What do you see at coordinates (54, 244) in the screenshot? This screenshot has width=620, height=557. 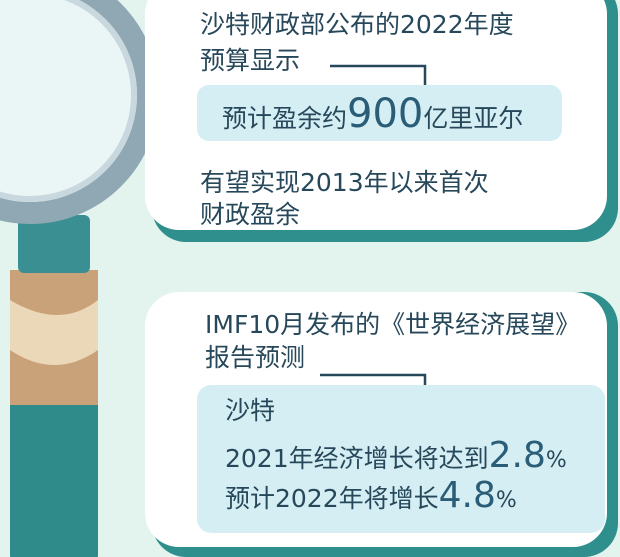 I see `handle-neck` at bounding box center [54, 244].